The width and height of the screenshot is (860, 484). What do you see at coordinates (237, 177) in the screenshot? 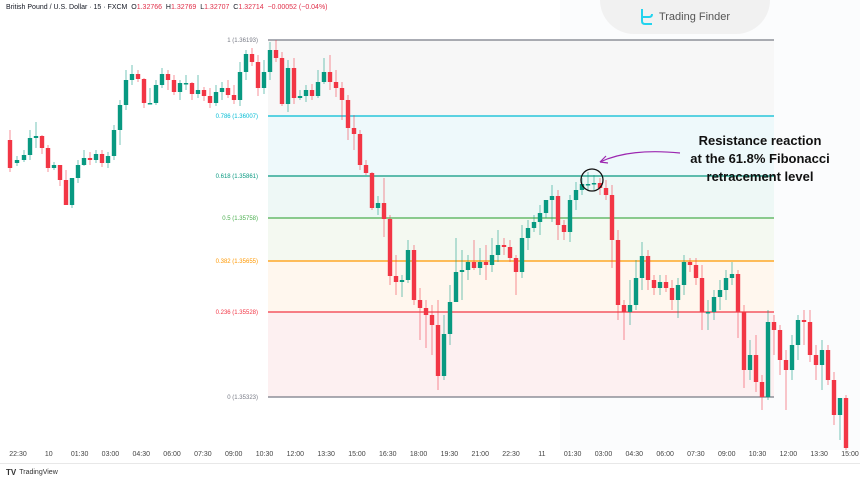
I see `fib-level-label: 0.618 (1.35861)` at bounding box center [237, 177].